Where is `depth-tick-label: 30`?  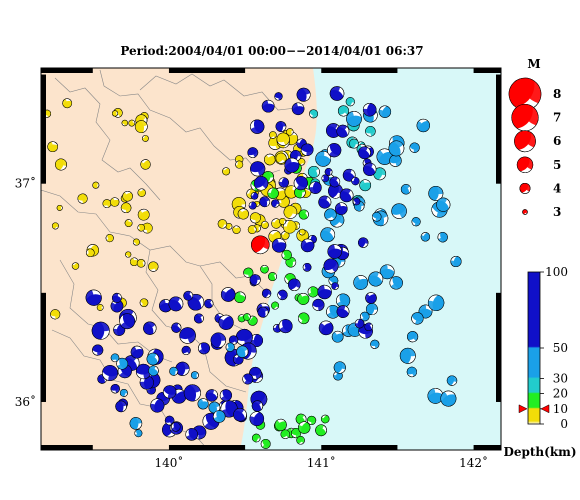
depth-tick-label: 30 is located at coordinates (560, 378).